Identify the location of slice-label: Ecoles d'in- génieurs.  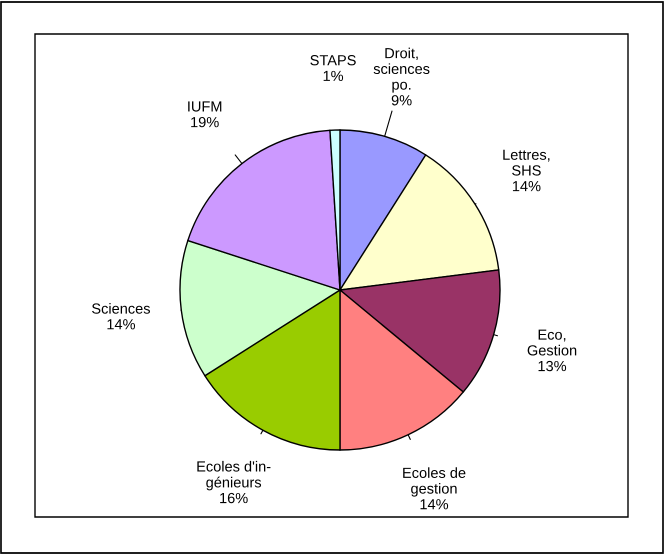
(233, 475).